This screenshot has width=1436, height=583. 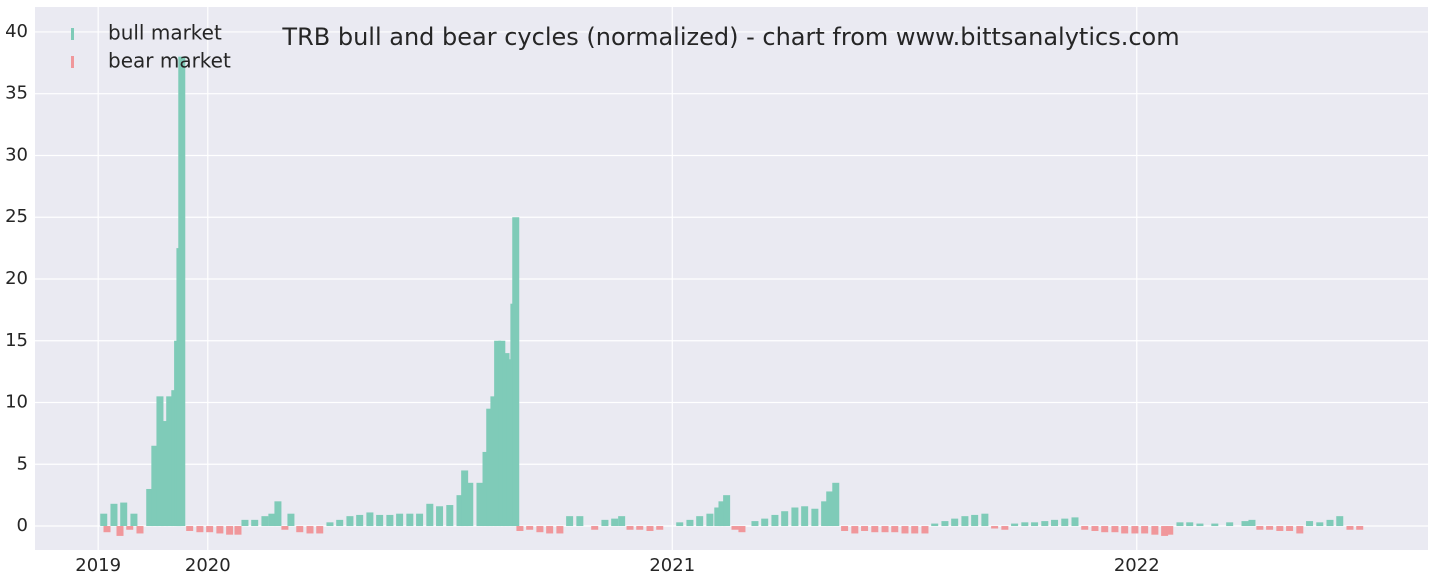 What do you see at coordinates (16, 93) in the screenshot?
I see `y-tick-label: 35` at bounding box center [16, 93].